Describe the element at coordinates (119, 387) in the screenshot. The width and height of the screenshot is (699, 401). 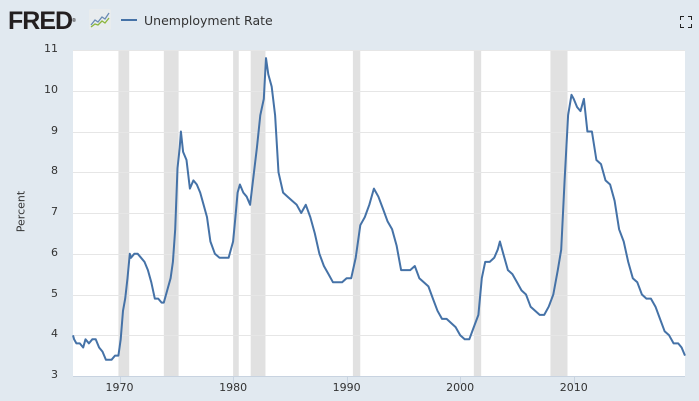
I see `x-tick-label: 1970` at that location.